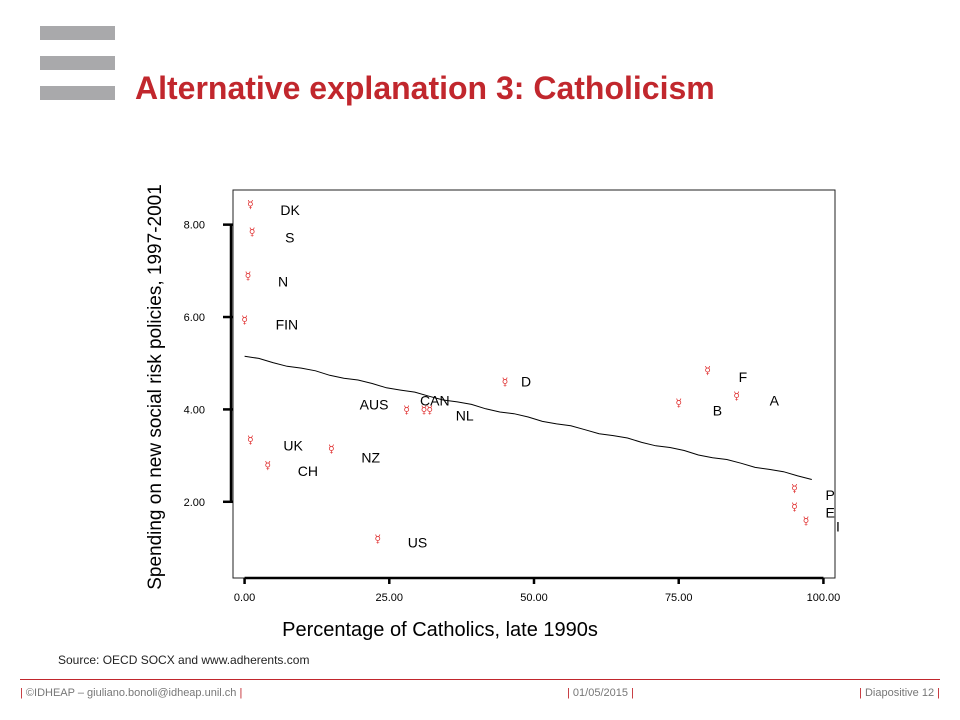  What do you see at coordinates (377, 539) in the screenshot?
I see `data-point-us: ☿` at bounding box center [377, 539].